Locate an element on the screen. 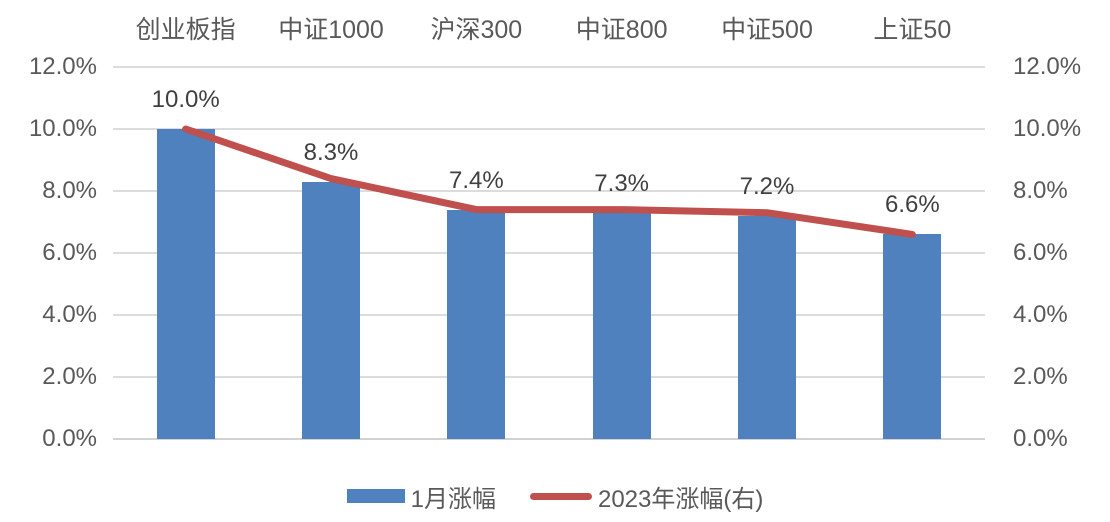 This screenshot has height=522, width=1110. line-series is located at coordinates (549, 181).